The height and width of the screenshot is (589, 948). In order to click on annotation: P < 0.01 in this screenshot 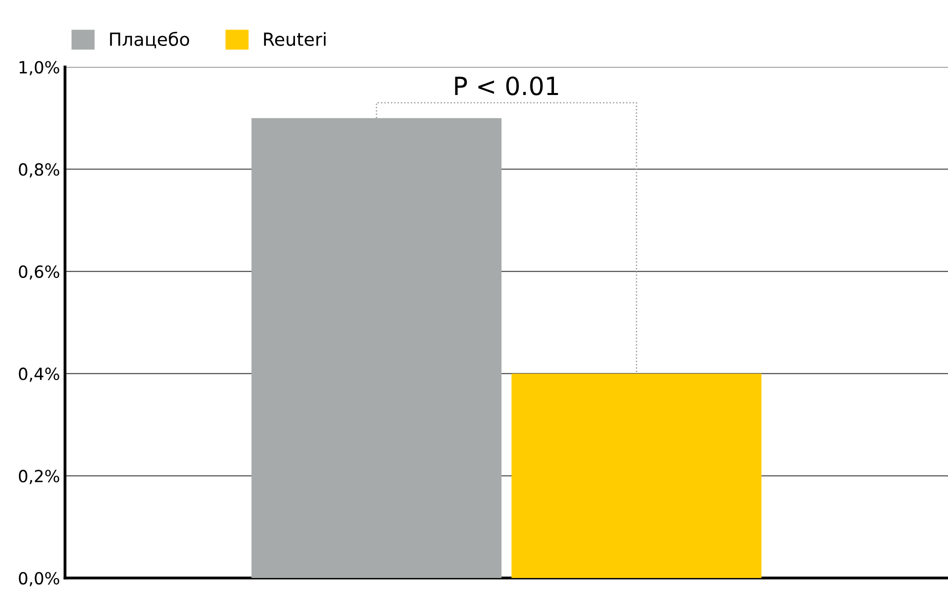, I will do `click(506, 86)`.